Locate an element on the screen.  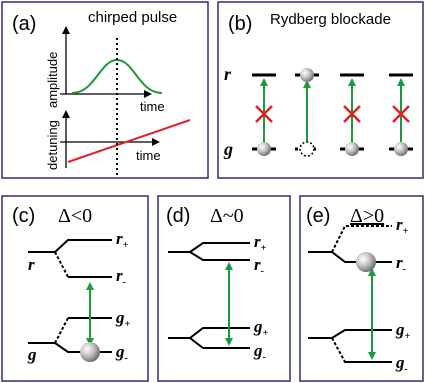
bare-g-label: g is located at coordinates (32, 354).